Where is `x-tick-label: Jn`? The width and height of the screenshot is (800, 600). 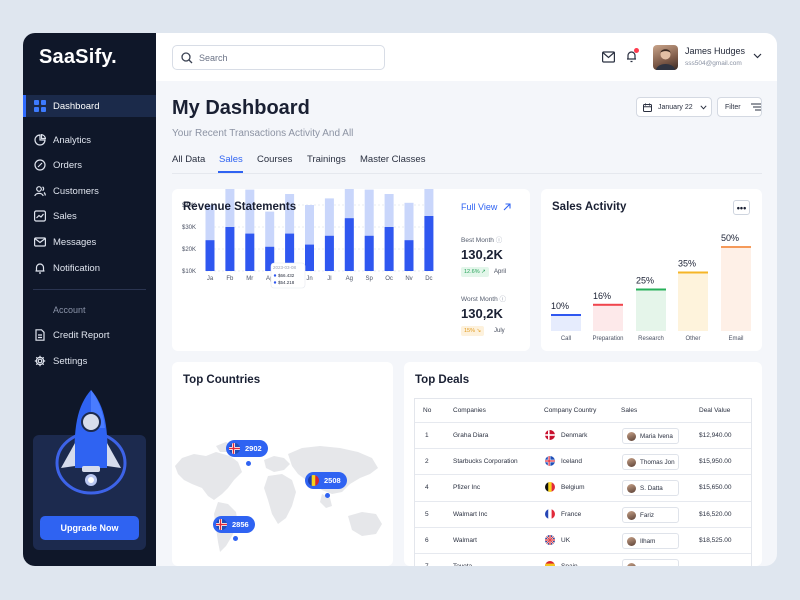 x-tick-label: Jn is located at coordinates (309, 279).